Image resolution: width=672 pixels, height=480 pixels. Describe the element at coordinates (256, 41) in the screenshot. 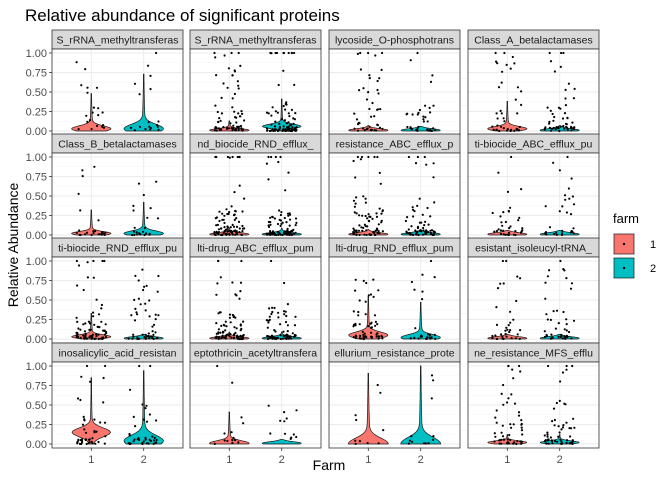

I see `facet-strip-label: S_rRNA_methyltransferas` at that location.